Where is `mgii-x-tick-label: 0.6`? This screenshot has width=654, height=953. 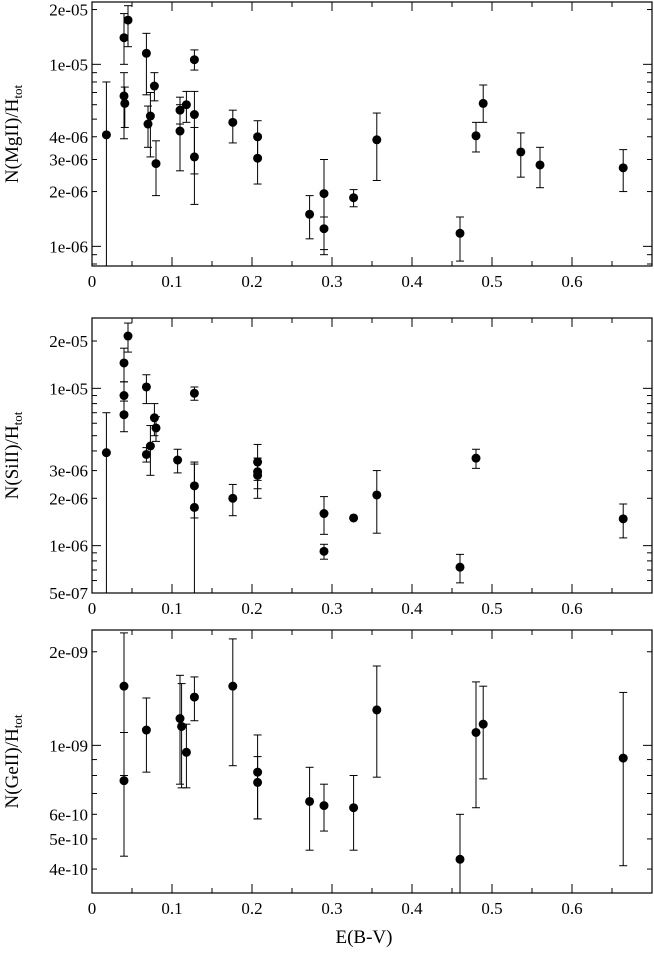 mgii-x-tick-label: 0.6 is located at coordinates (571, 281).